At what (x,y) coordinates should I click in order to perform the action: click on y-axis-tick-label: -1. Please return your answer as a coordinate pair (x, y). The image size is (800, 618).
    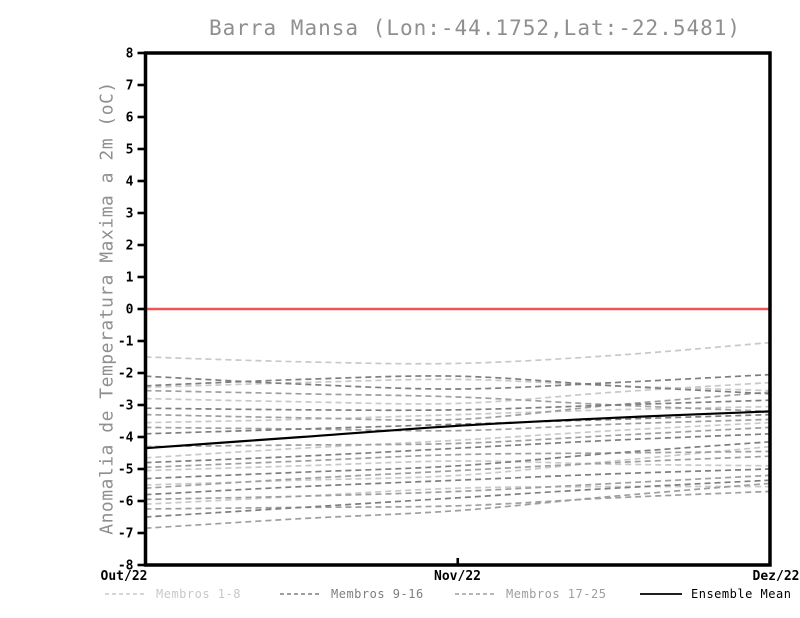
    Looking at the image, I should click on (126, 342).